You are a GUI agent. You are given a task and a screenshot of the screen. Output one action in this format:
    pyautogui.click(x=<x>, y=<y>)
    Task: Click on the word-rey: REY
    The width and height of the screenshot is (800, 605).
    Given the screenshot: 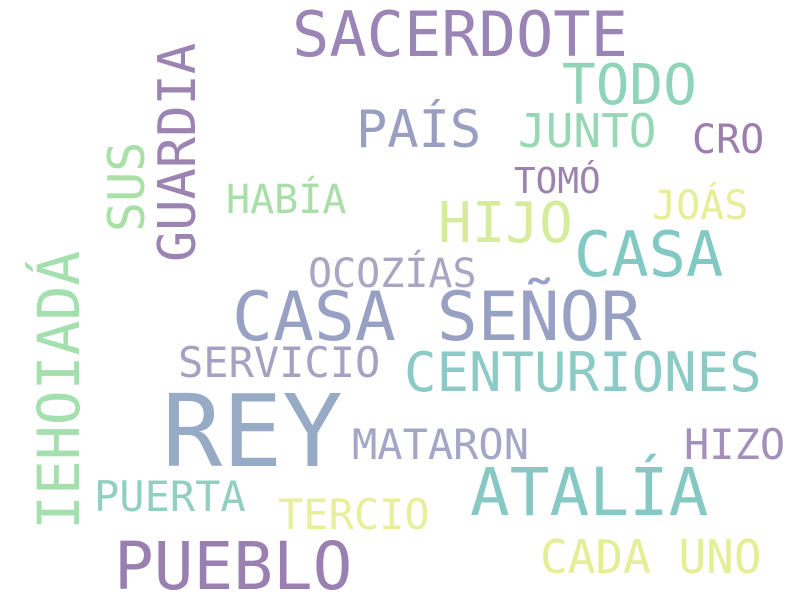 What is the action you would take?
    pyautogui.click(x=252, y=431)
    